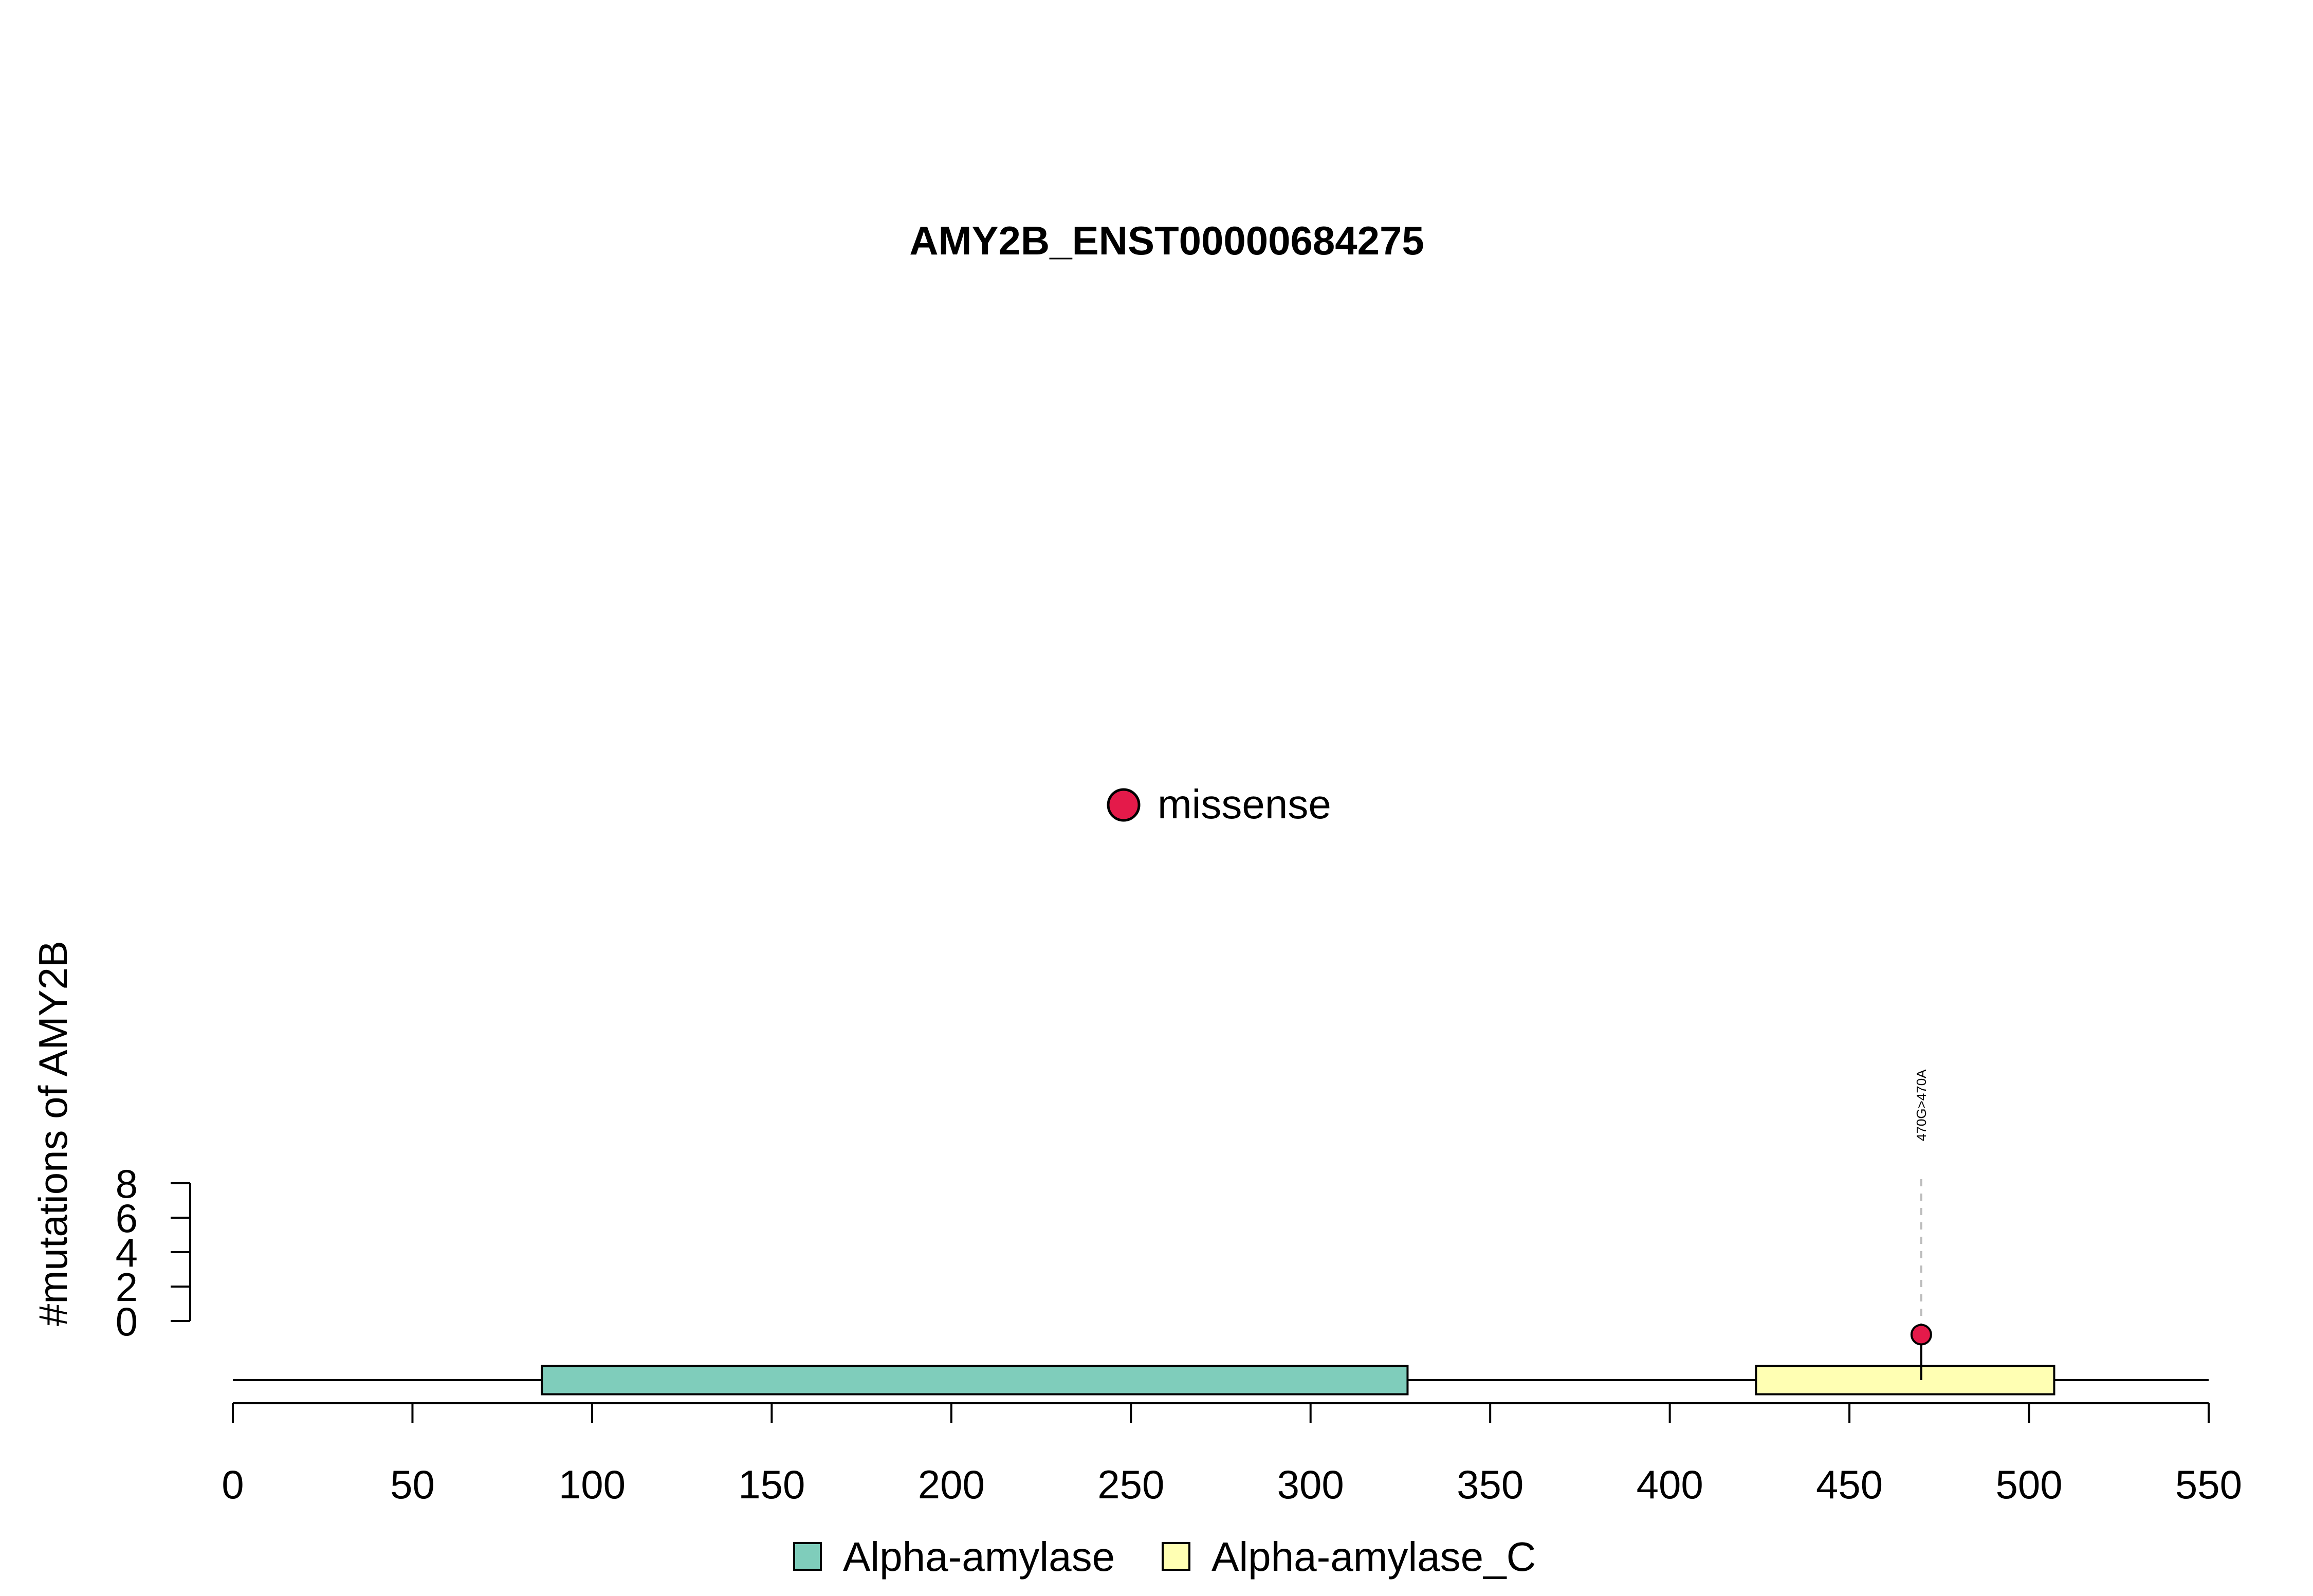 The image size is (2313, 1596). I want to click on x-tick-label-100: 100, so click(592, 1485).